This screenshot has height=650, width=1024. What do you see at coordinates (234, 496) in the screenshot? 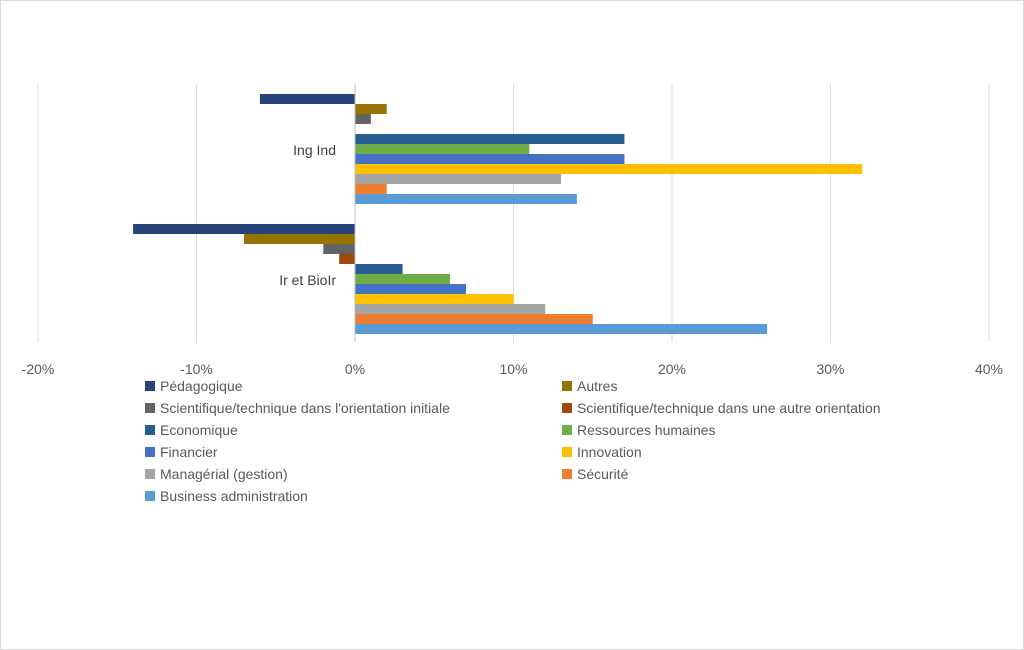
I see `legend-label: Business administration` at bounding box center [234, 496].